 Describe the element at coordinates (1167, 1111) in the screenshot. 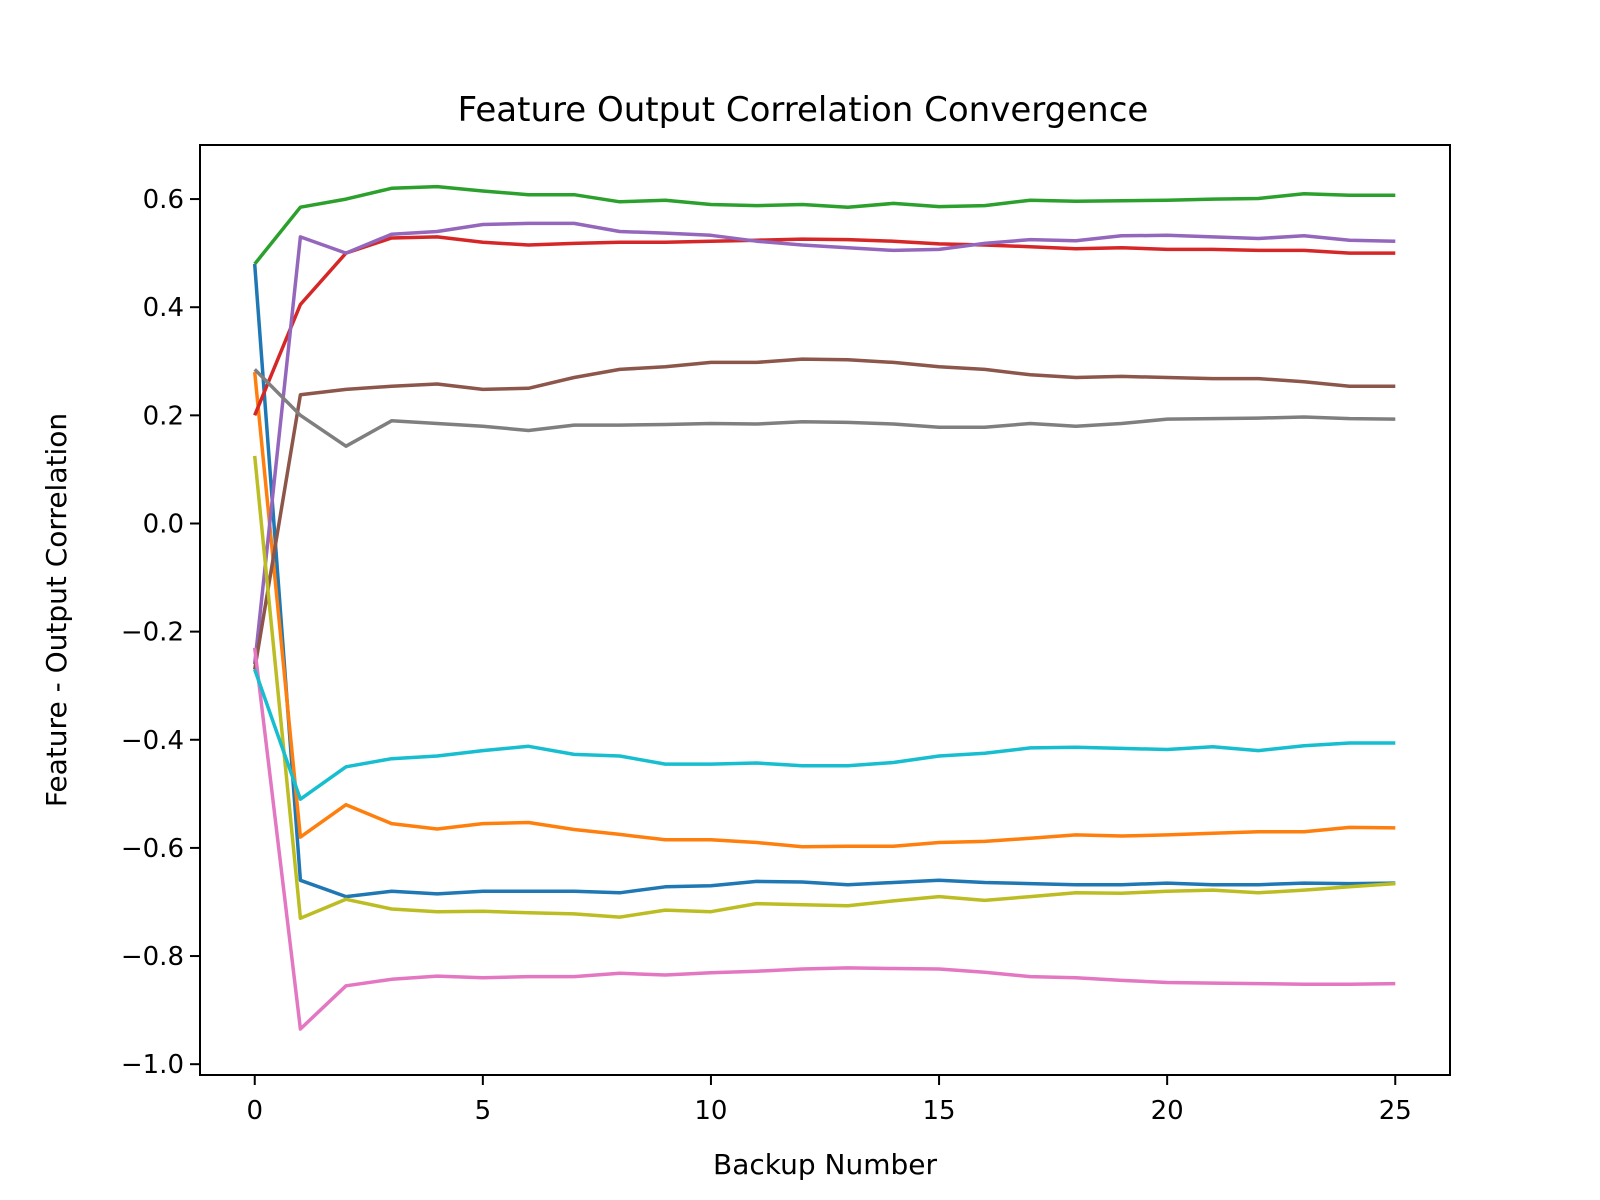

I see `x-tick-label: 20` at that location.